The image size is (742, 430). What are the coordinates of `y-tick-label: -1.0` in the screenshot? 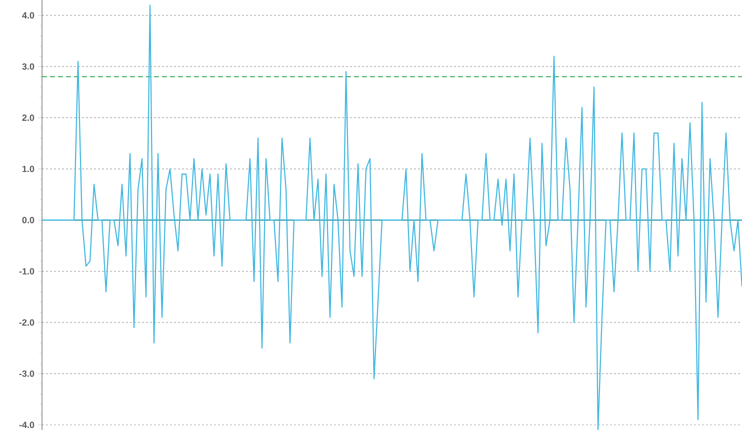 It's located at (26, 271).